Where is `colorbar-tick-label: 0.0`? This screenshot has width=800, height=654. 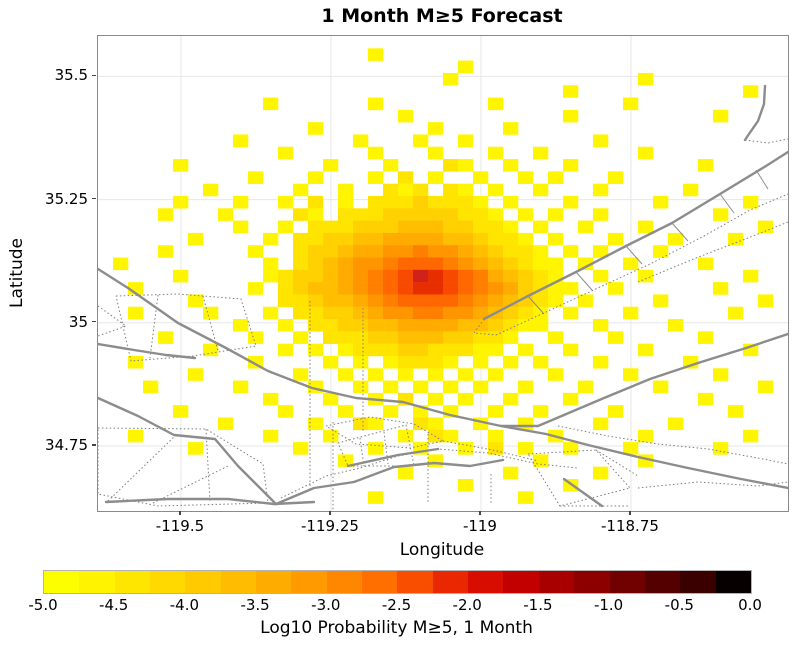 colorbar-tick-label: 0.0 is located at coordinates (750, 605).